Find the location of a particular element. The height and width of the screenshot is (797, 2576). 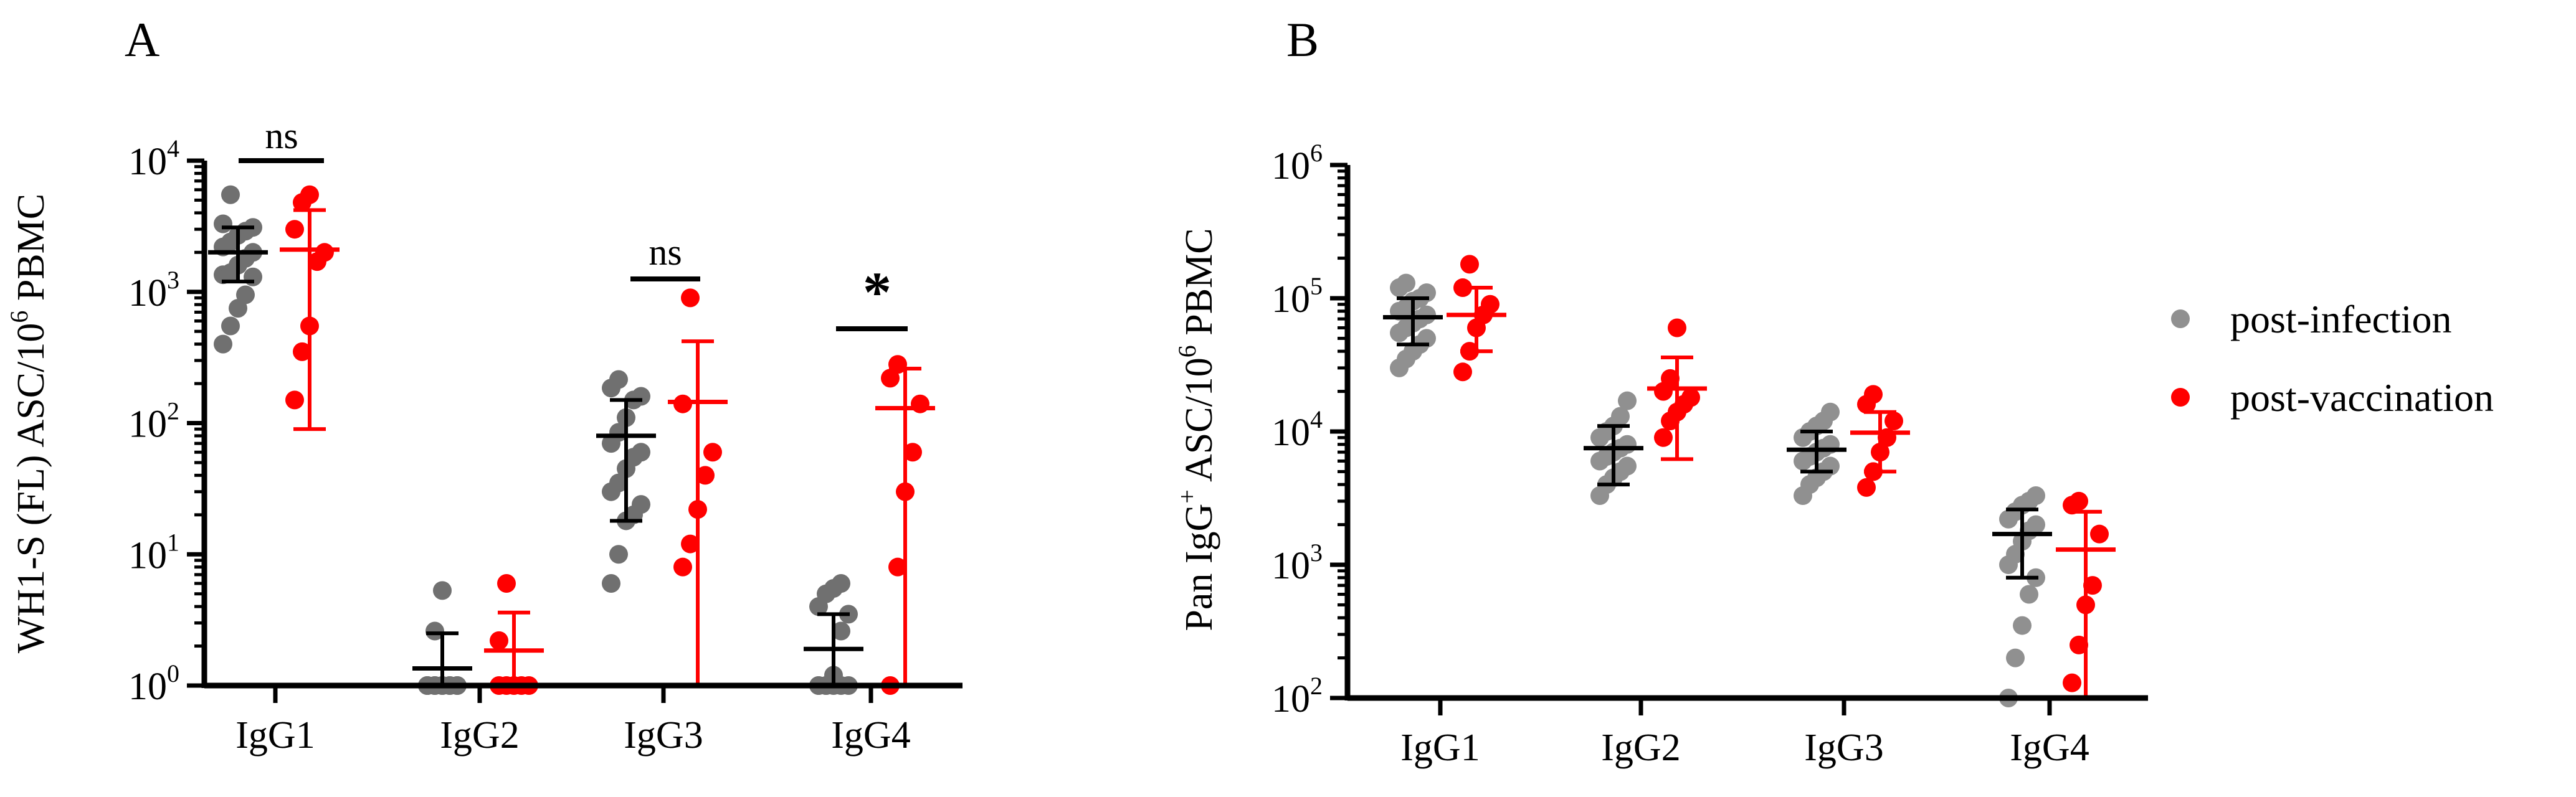

legend-marker-post-infection is located at coordinates (2180, 318).